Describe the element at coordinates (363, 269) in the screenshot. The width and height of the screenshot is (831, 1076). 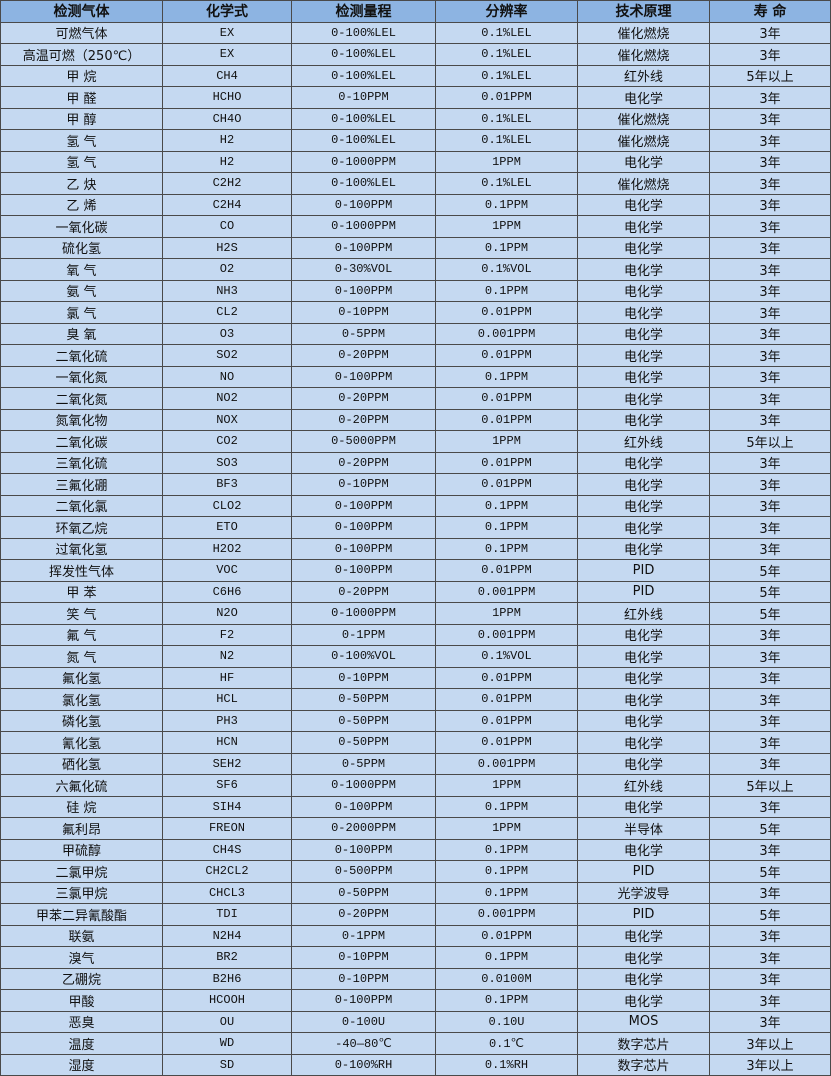
I see `cell-range: 0-30%VOL` at that location.